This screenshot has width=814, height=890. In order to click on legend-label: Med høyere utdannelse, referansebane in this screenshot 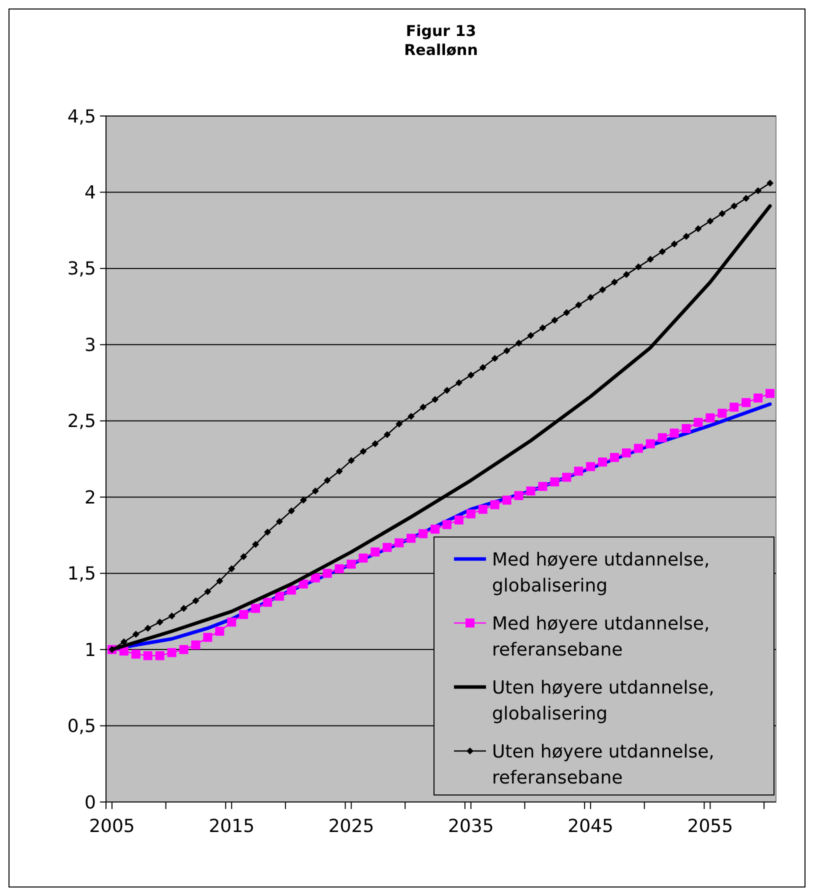, I will do `click(601, 636)`.